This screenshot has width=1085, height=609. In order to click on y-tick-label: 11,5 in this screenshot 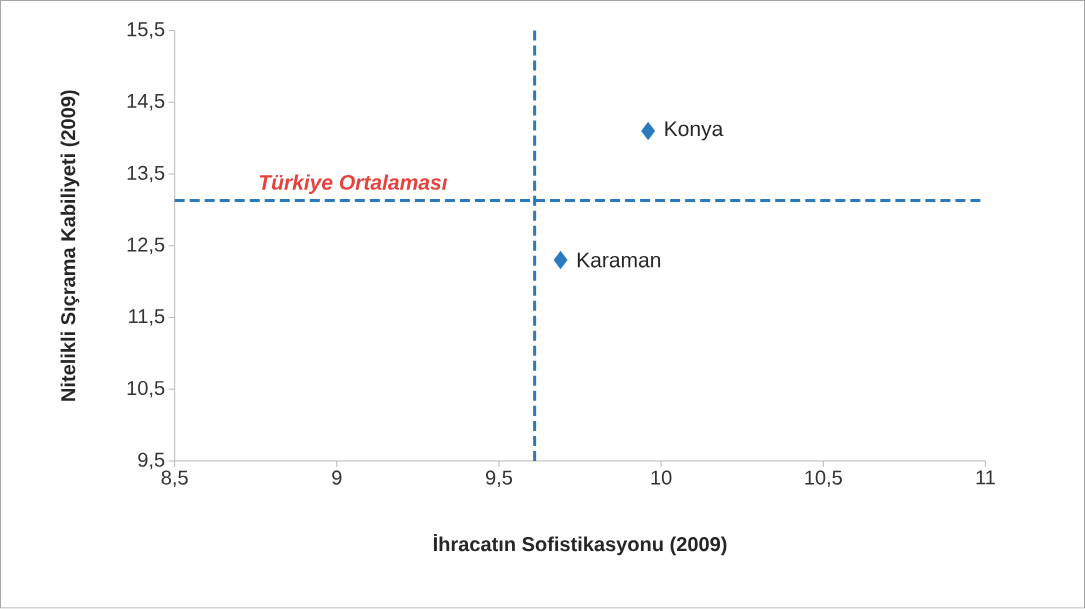, I will do `click(147, 317)`.